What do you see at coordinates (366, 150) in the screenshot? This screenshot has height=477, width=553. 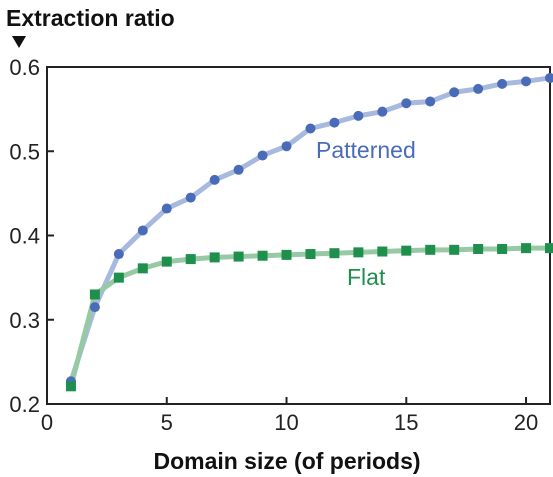 I see `series-label-patterned: Patterned` at bounding box center [366, 150].